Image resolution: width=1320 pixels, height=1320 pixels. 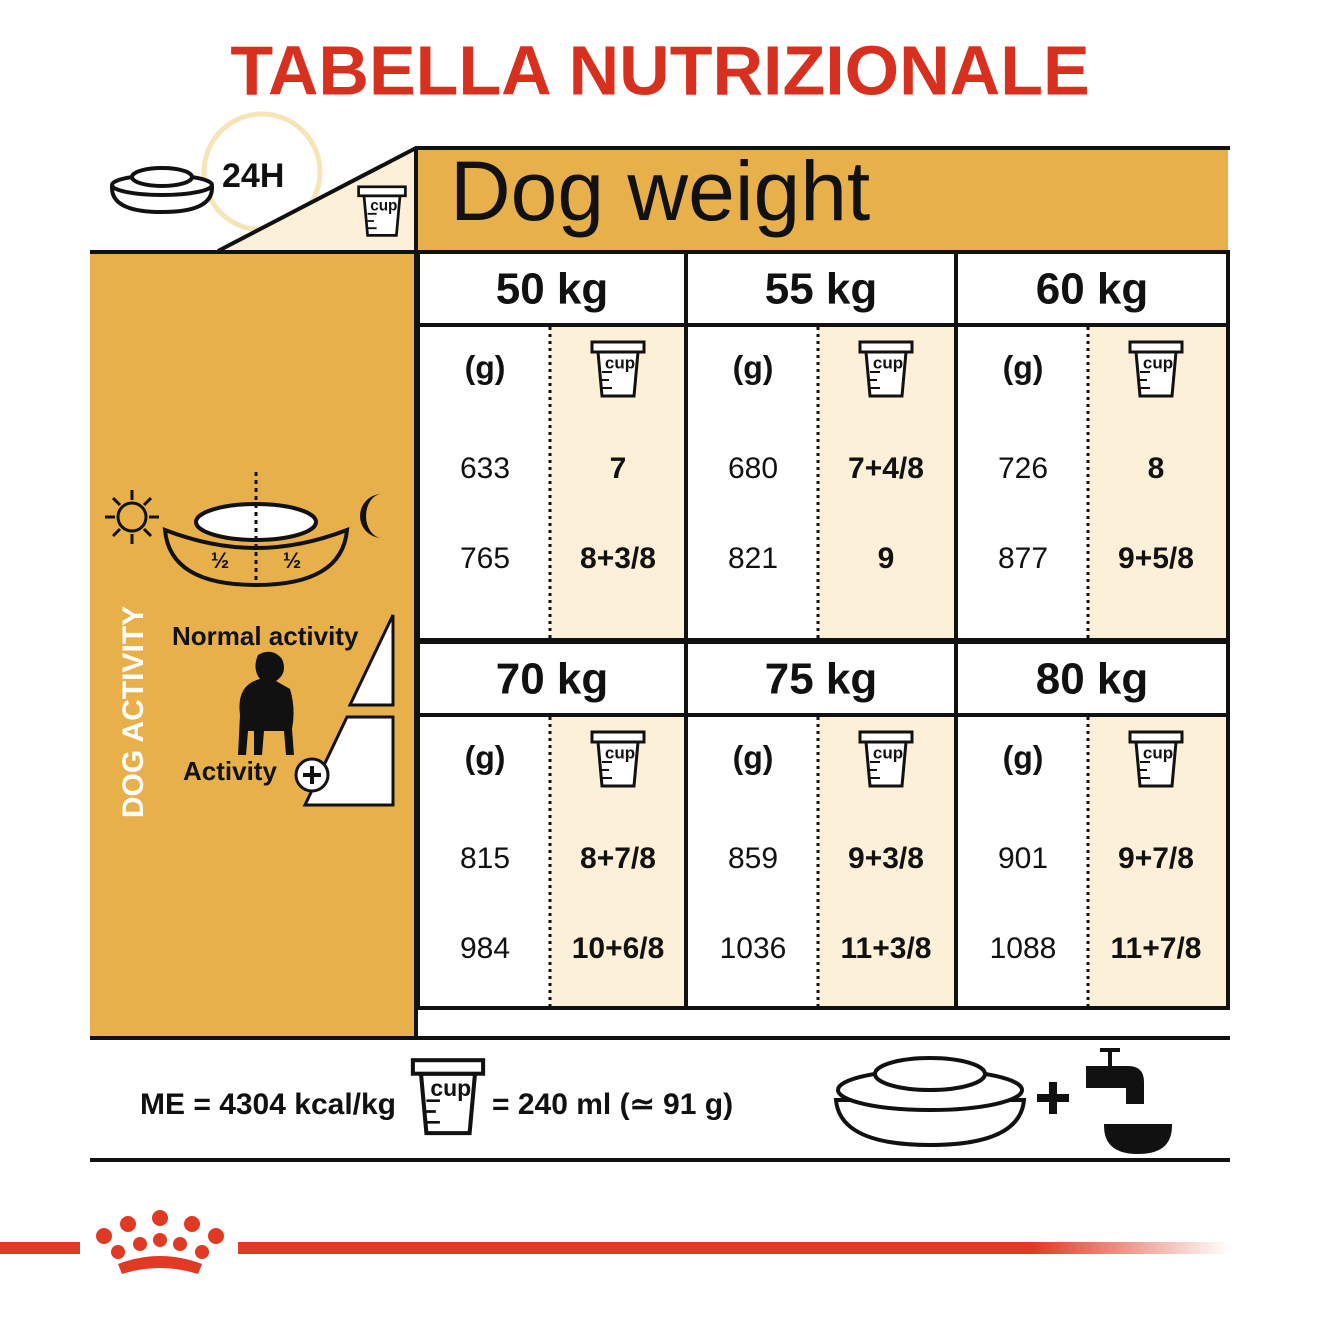 I want to click on cup-equivalent: = 240 ml (≃ 91 g), so click(x=612, y=1104).